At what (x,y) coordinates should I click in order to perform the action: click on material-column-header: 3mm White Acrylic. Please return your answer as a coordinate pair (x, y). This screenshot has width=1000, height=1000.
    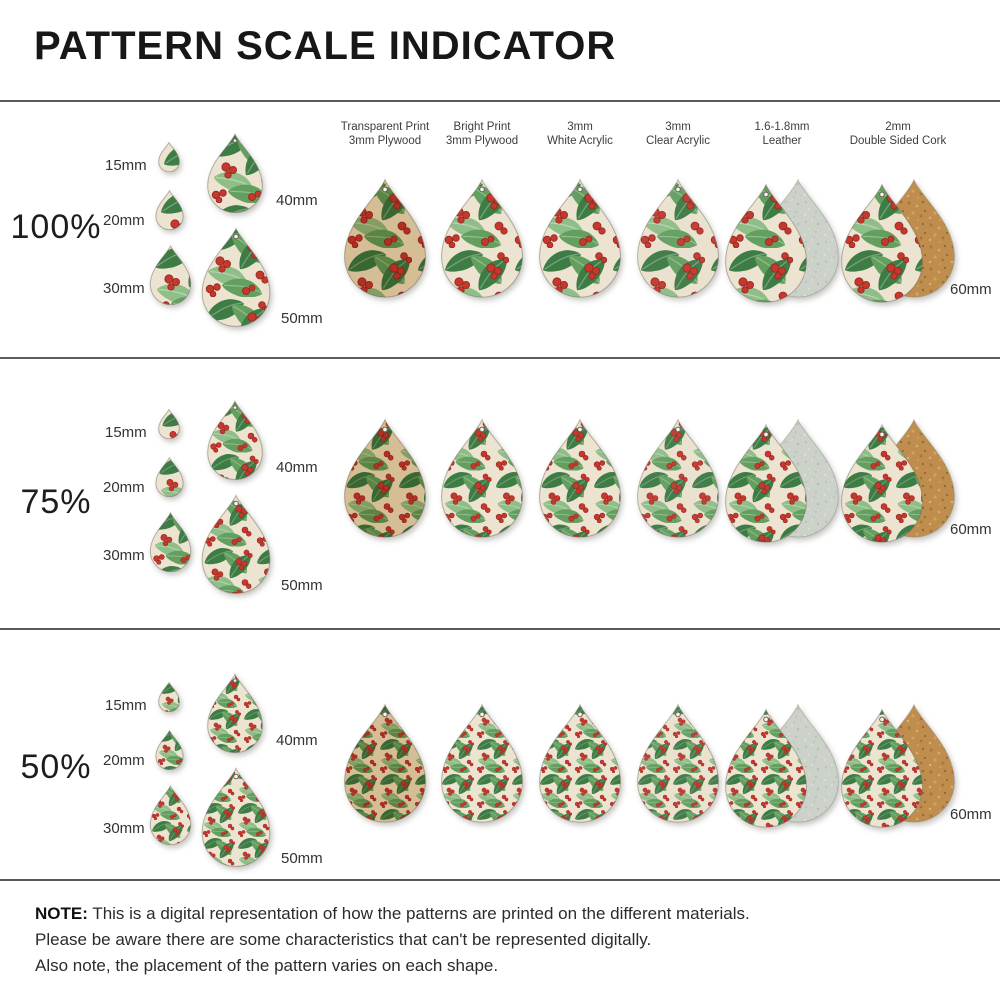
    Looking at the image, I should click on (580, 134).